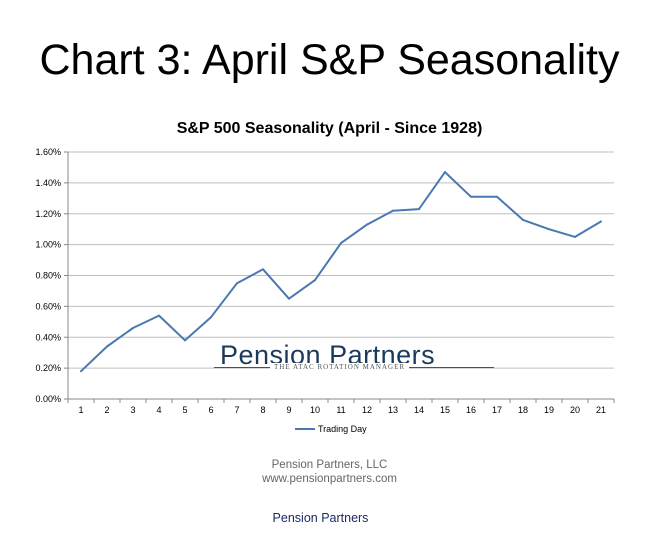  Describe the element at coordinates (184, 410) in the screenshot. I see `x-tick-label: 5` at that location.